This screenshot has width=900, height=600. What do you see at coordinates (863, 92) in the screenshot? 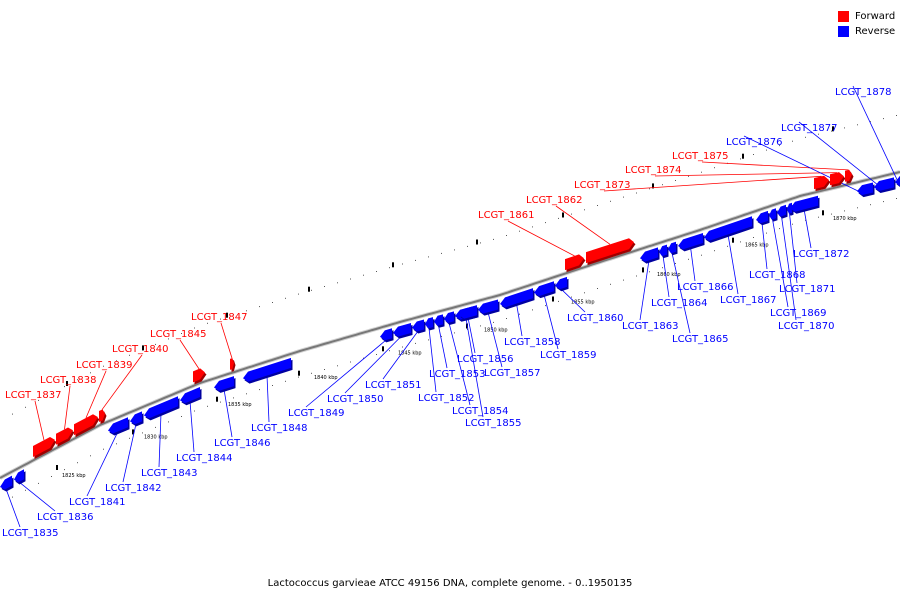
I see `gene-label: LCGT_1878` at bounding box center [863, 92].